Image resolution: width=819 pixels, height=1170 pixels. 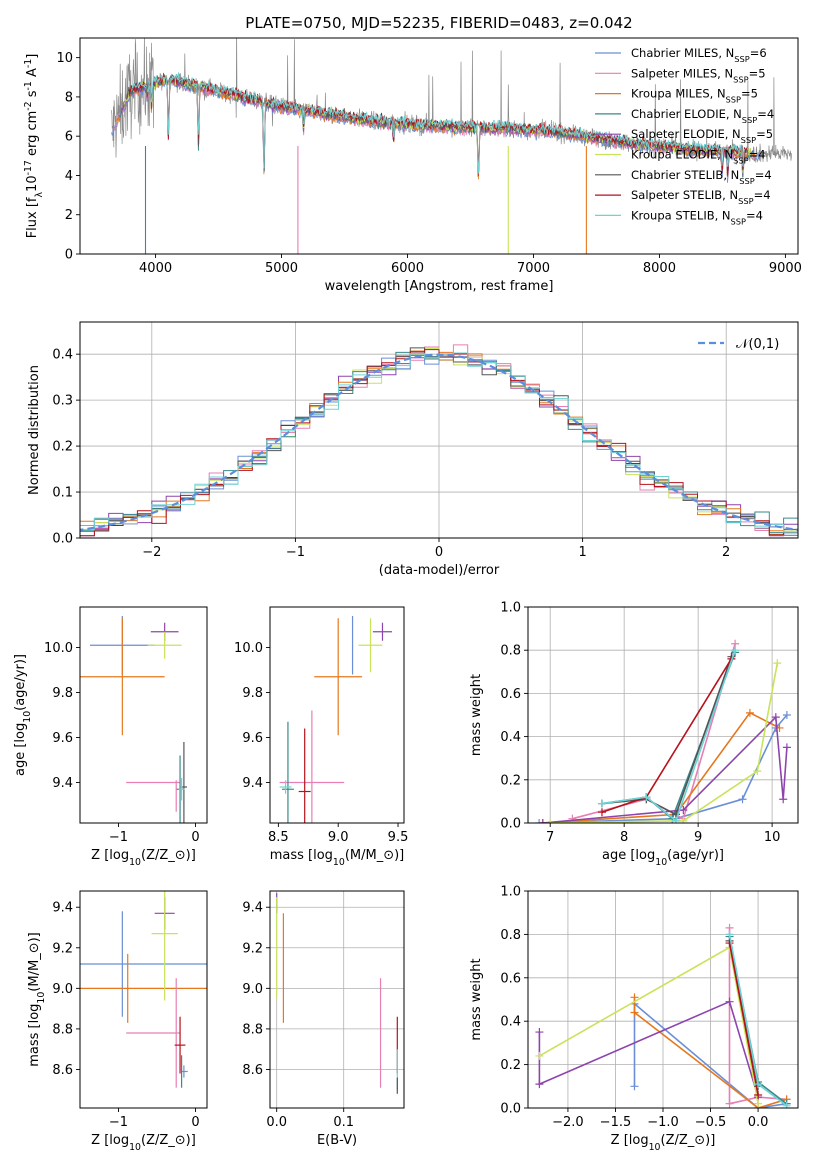 I want to click on histogram-step-line, so click(x=439, y=442).